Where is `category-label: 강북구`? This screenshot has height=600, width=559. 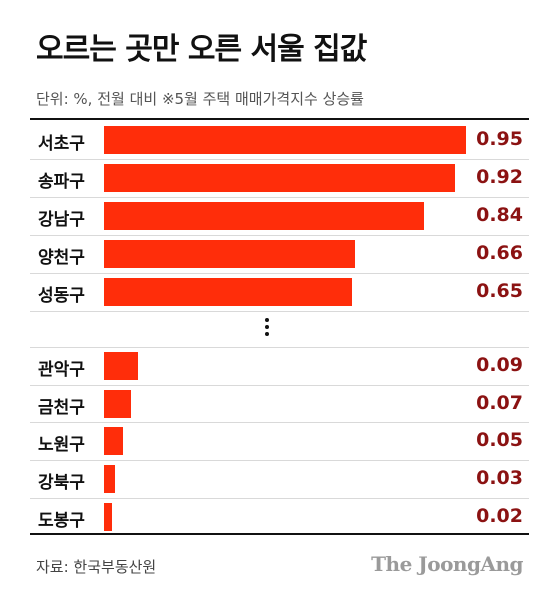
category-label: 강북구 is located at coordinates (61, 483).